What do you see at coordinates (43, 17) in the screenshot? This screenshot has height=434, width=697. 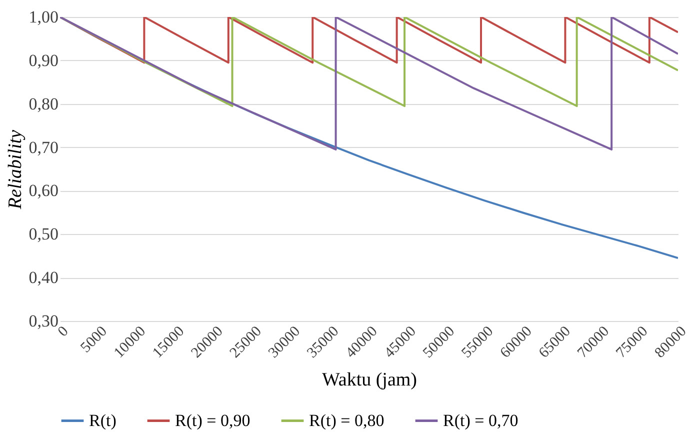 I see `y-tick-label: 1,00` at bounding box center [43, 17].